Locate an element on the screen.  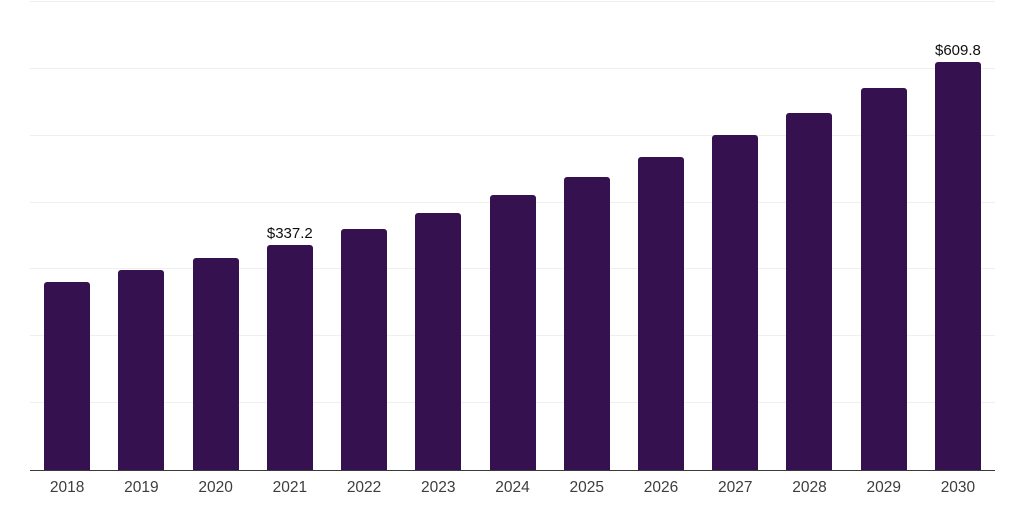
bar-2019 is located at coordinates (141, 370).